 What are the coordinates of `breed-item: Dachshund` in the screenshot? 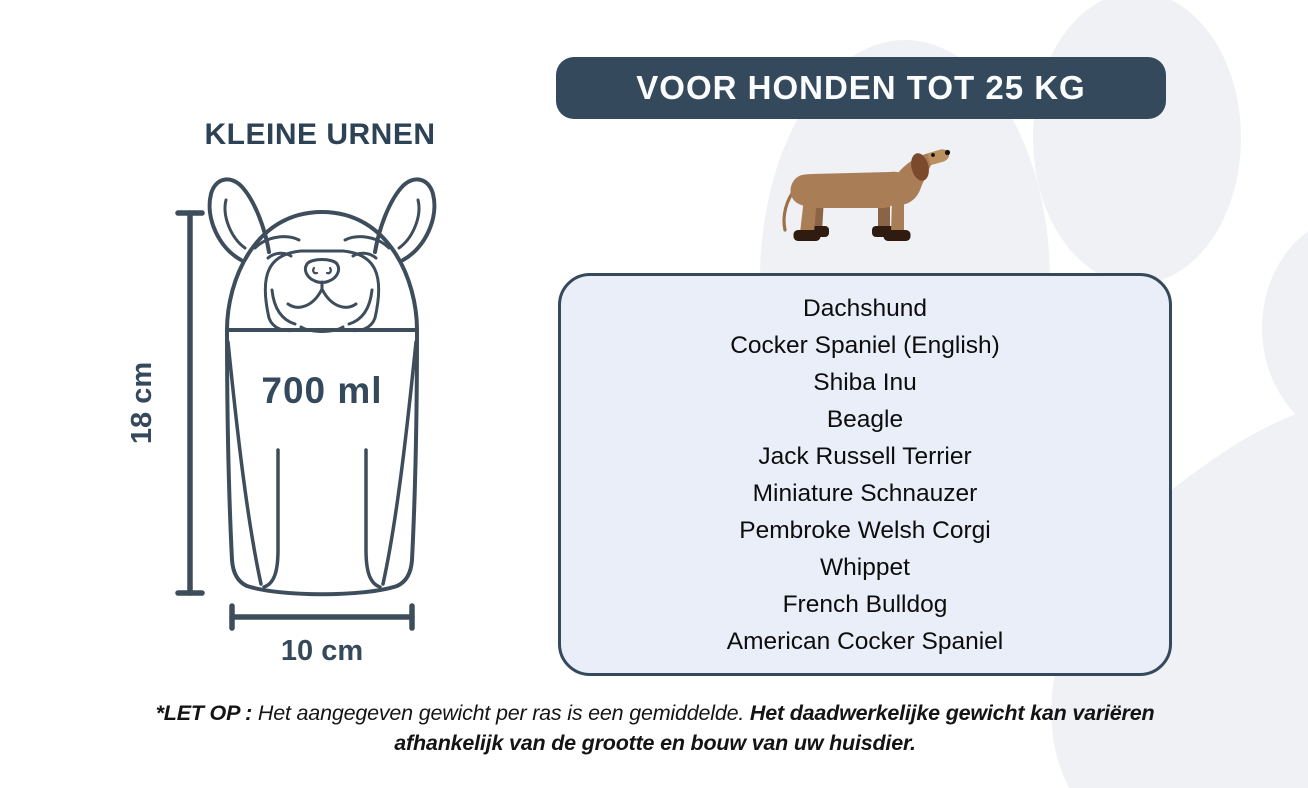 It's located at (865, 308).